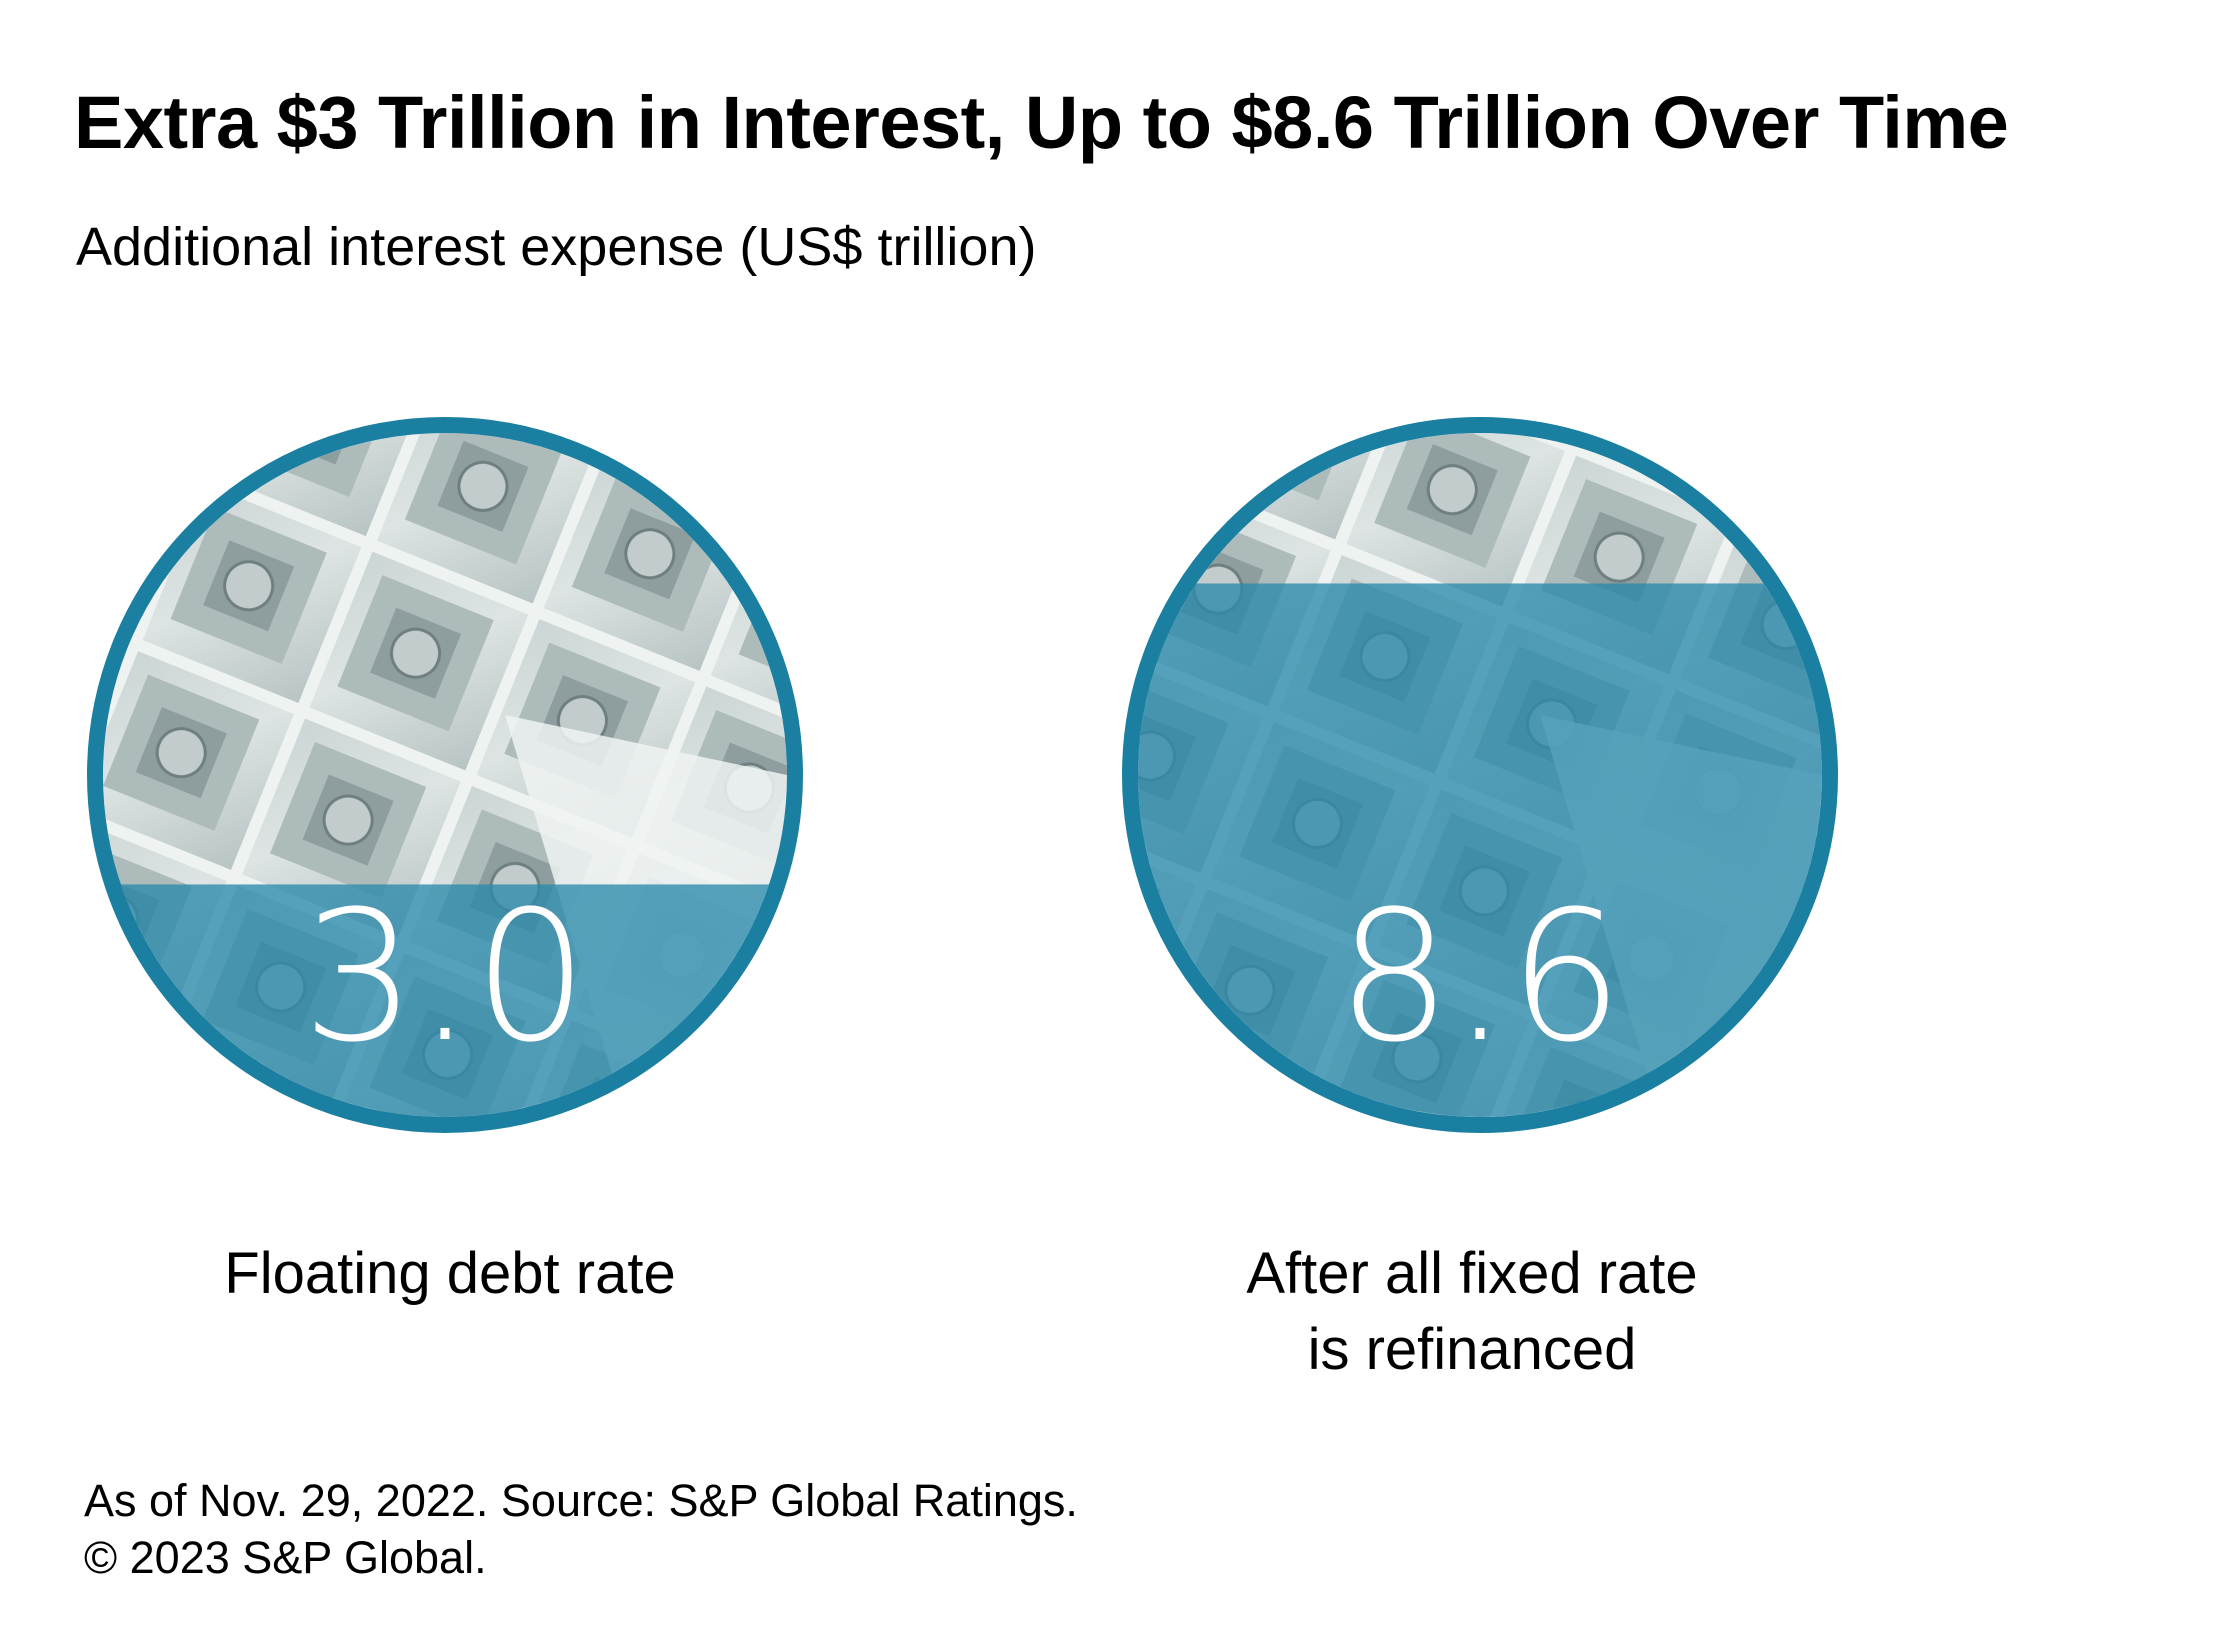  I want to click on circle-0: 3.0, so click(445, 775).